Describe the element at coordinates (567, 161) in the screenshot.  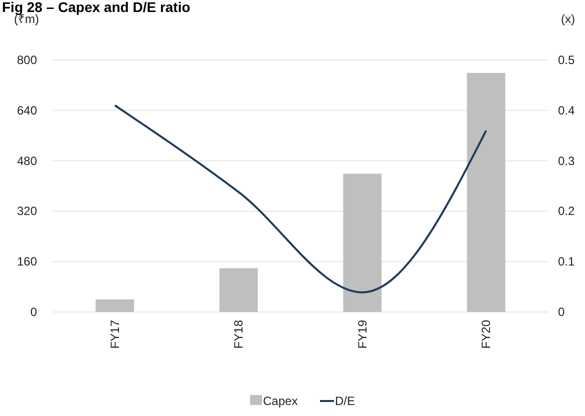
I see `y2-tick-label: 0.3` at that location.